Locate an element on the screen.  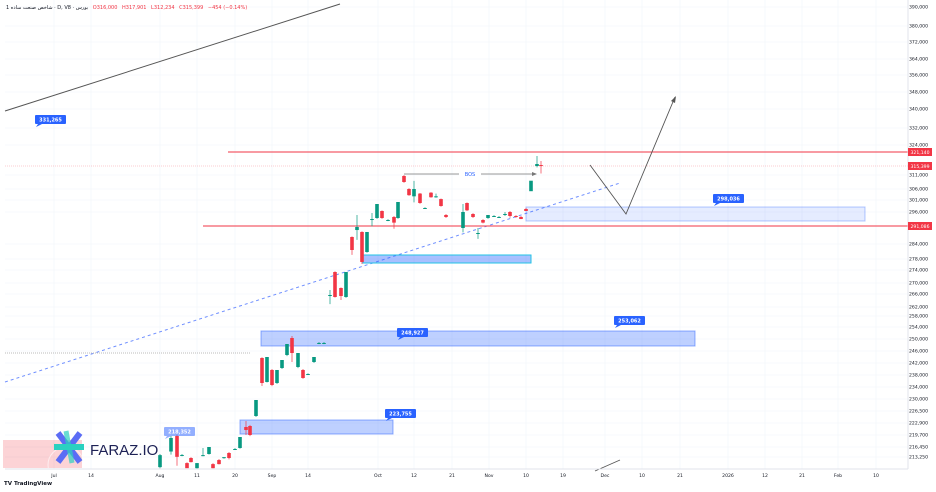
price-label-callout: 298,036 is located at coordinates (728, 200).